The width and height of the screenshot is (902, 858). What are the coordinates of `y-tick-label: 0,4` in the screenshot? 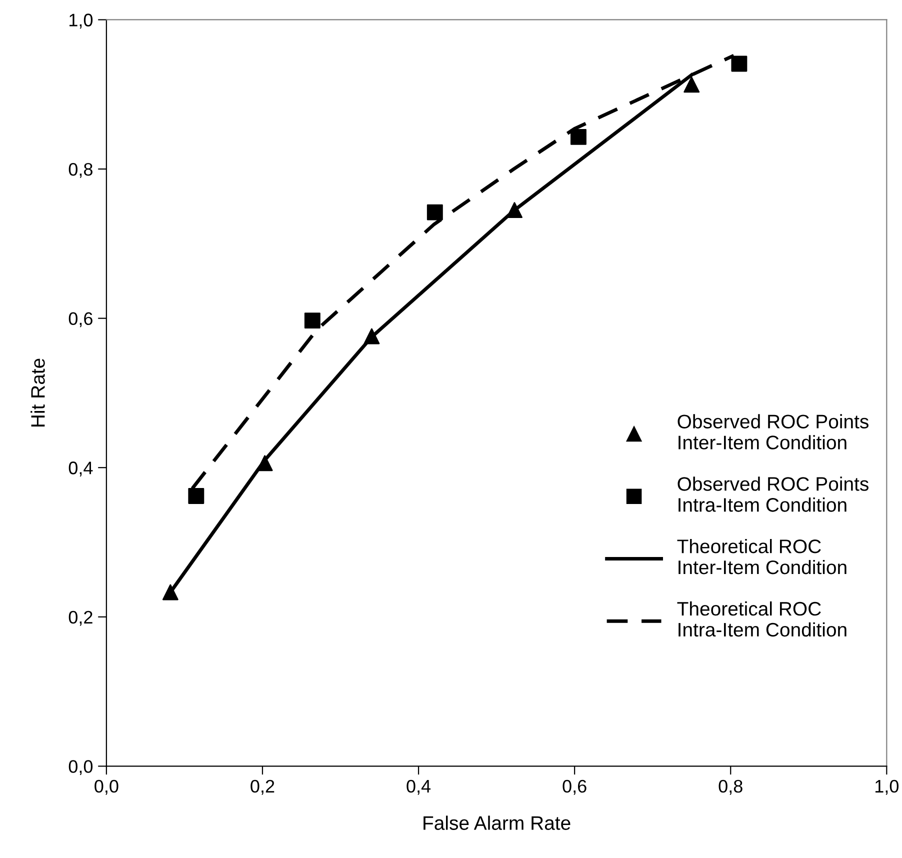 It's located at (80, 469).